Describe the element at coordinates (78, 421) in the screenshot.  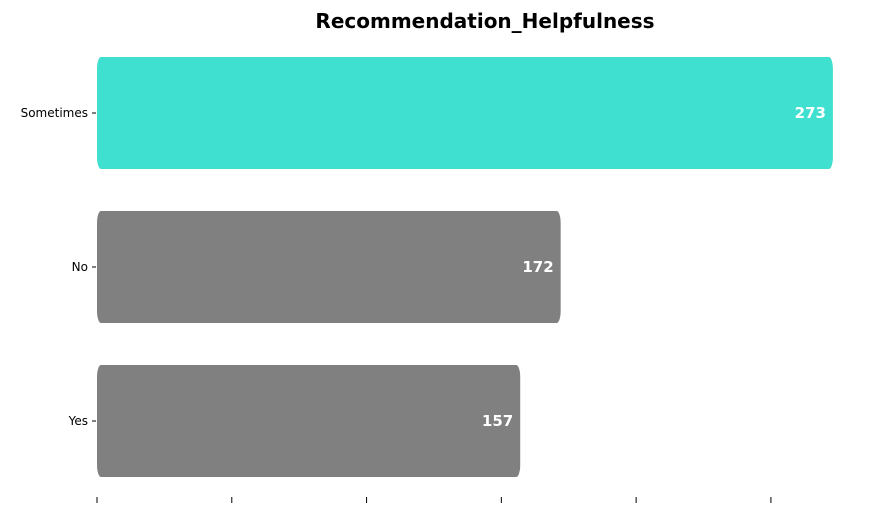
I see `y-tick-label-yes: Yes` at that location.